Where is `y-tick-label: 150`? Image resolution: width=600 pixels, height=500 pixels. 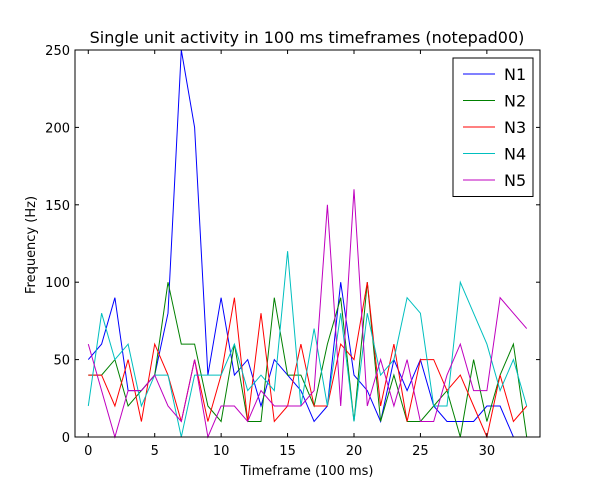
y-tick-label: 150 is located at coordinates (57, 206).